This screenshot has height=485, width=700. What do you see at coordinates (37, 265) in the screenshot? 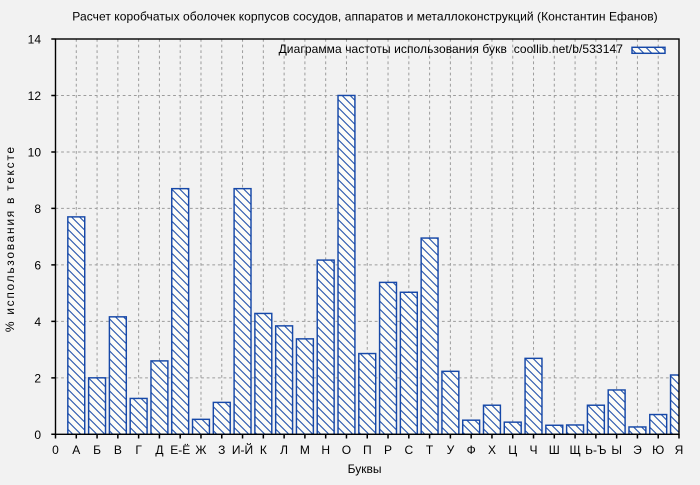
I see `svg-text: 6` at bounding box center [37, 265].